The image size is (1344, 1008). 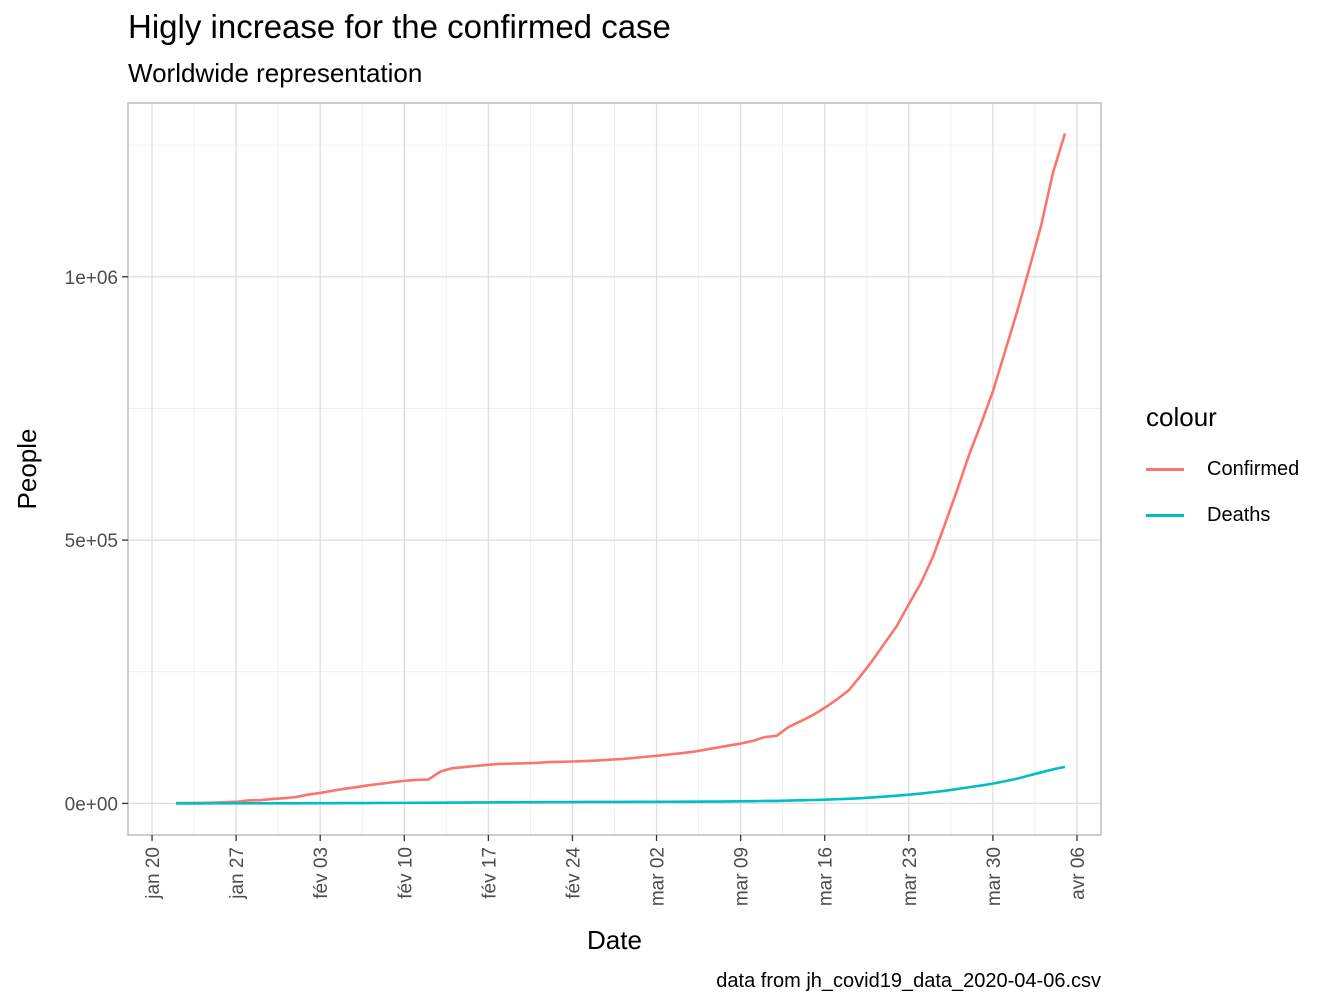 What do you see at coordinates (27, 469) in the screenshot?
I see `y-axis-title: People` at bounding box center [27, 469].